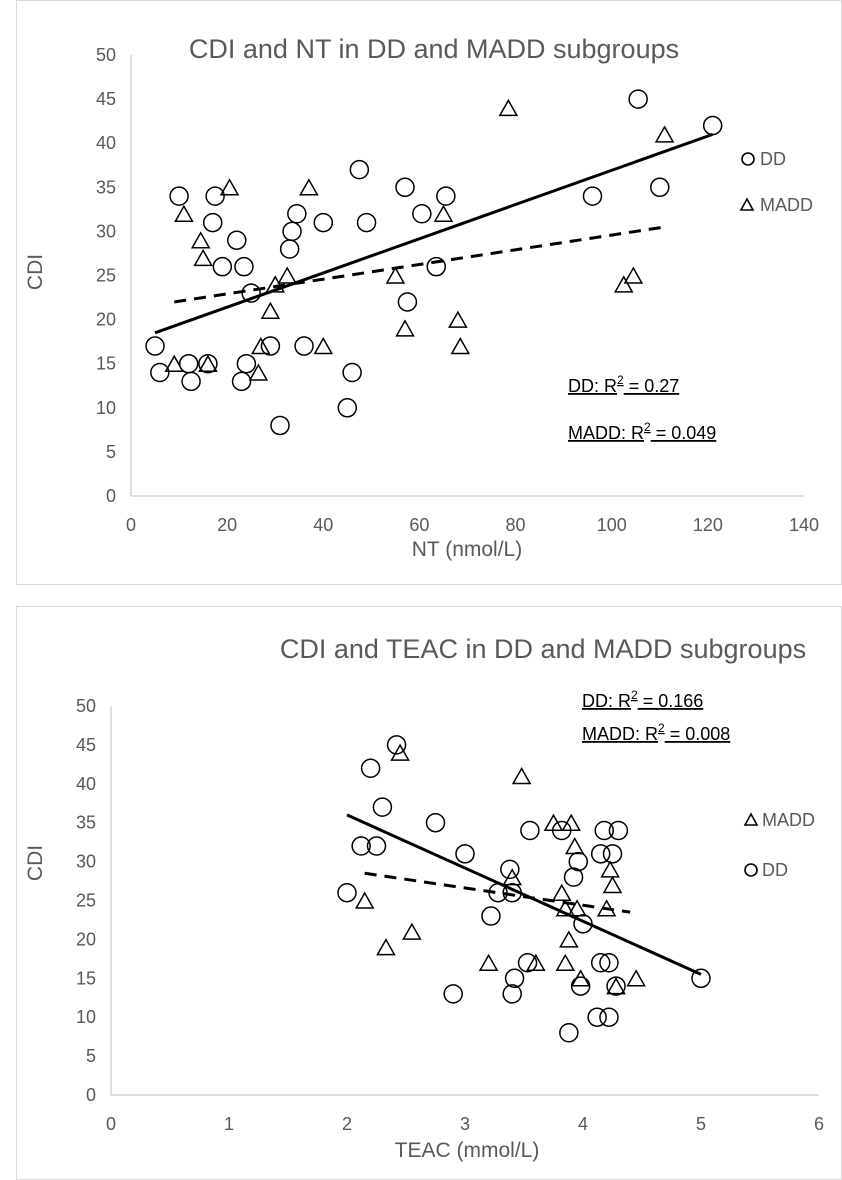  What do you see at coordinates (106, 143) in the screenshot?
I see `y-tick-label: 40` at bounding box center [106, 143].